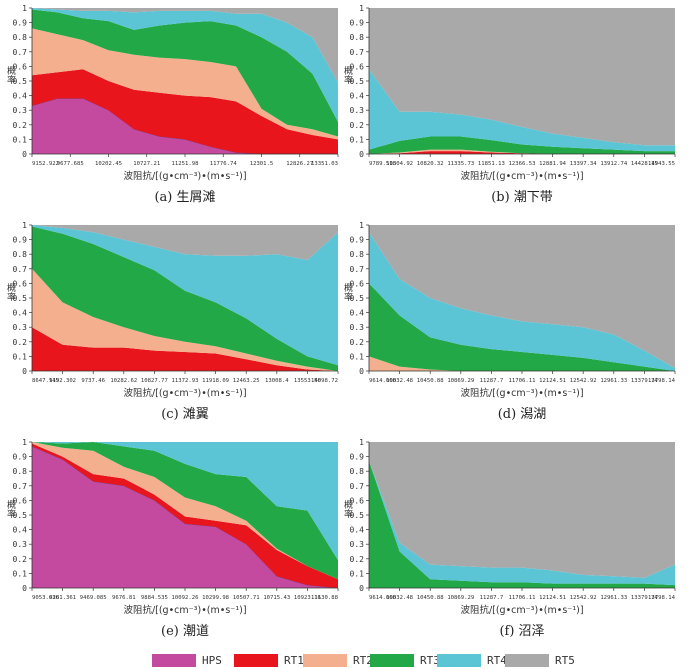 This screenshot has height=670, width=700. I want to click on x-tick-label: 13553.56, so click(307, 381).